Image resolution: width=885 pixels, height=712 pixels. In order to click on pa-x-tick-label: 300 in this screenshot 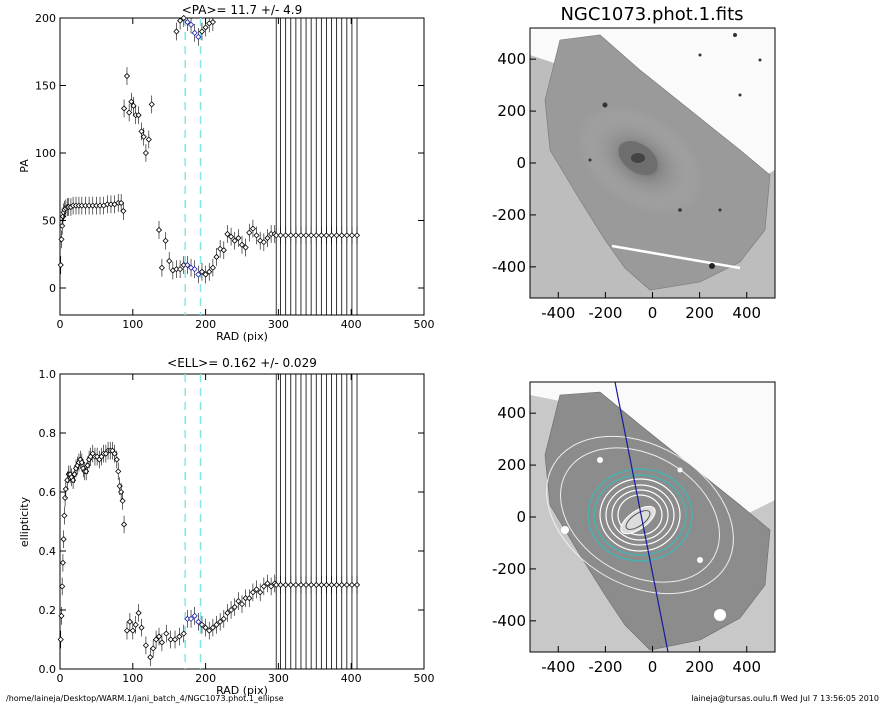, I will do `click(278, 324)`.